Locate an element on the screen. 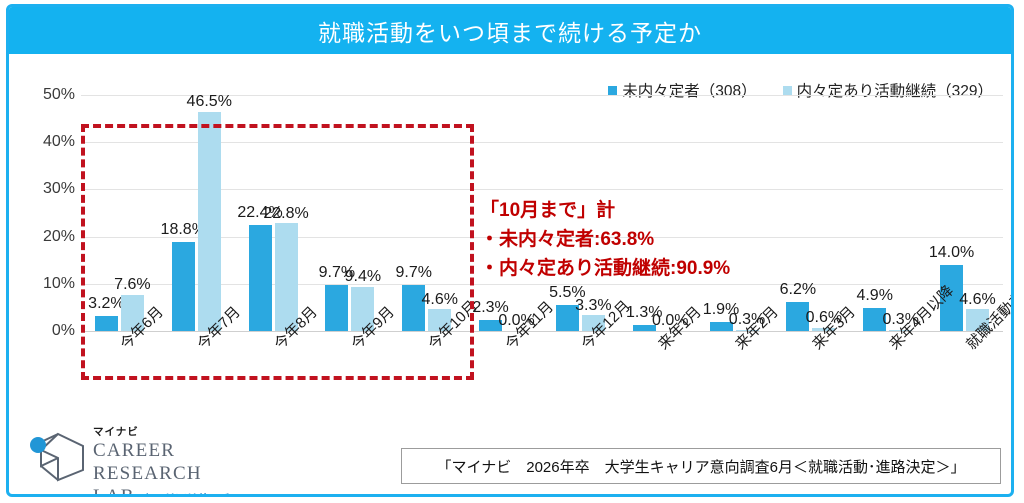 The width and height of the screenshot is (1024, 503). bar-value-label: 22.8% is located at coordinates (286, 213).